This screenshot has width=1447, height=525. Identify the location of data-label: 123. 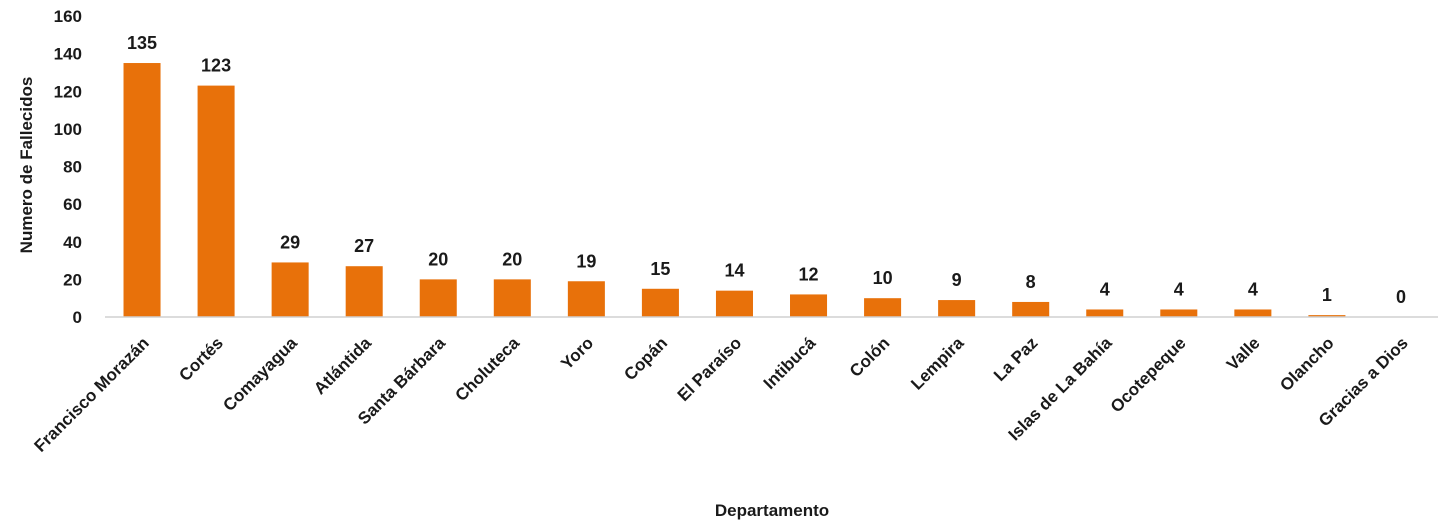
(216, 66).